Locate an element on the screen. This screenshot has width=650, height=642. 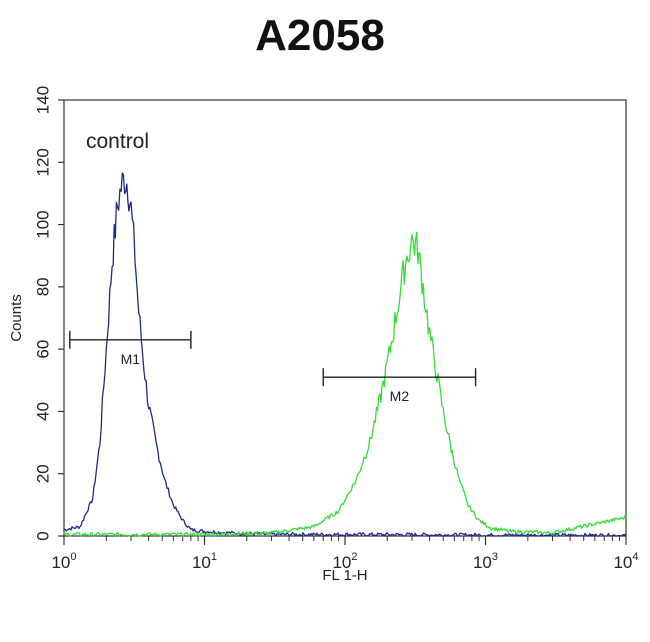
x-axis: 10⁰ 10¹ 10² 10³ 10⁴ is located at coordinates (345, 554).